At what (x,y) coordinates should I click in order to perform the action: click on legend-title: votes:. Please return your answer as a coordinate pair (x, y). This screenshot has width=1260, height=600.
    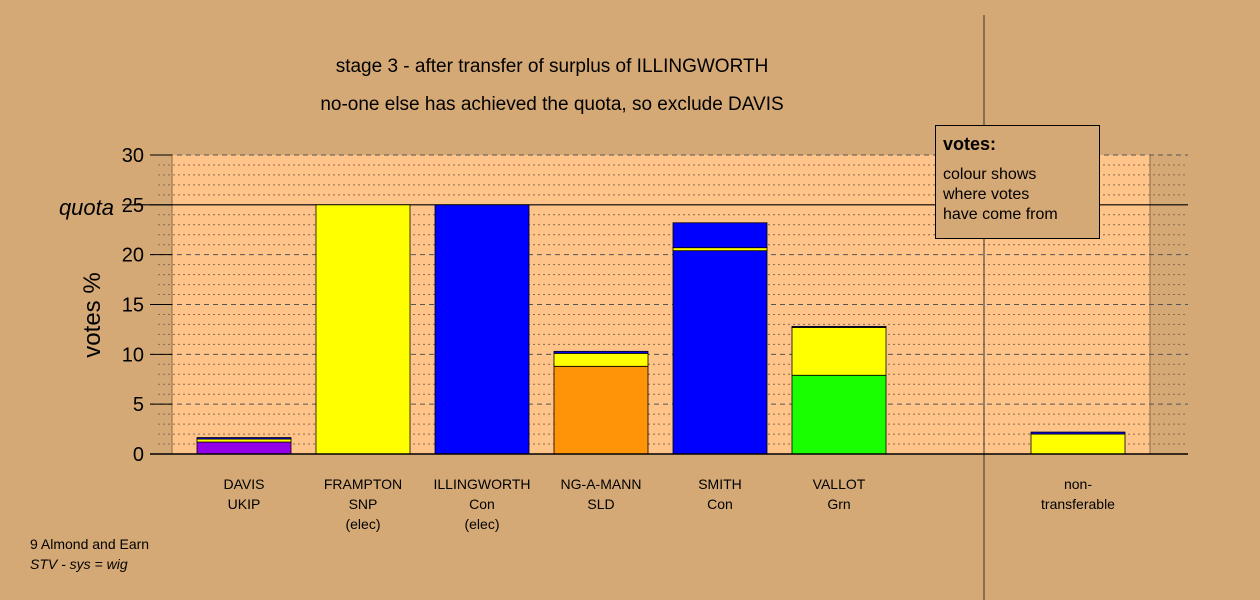
    Looking at the image, I should click on (970, 144).